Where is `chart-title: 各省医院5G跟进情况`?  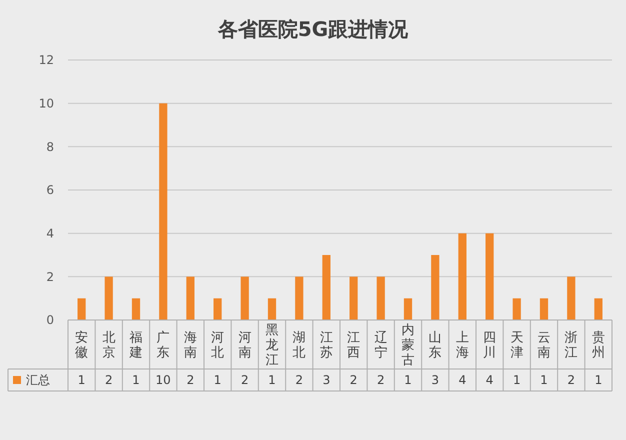 chart-title: 各省医院5G跟进情况 is located at coordinates (313, 29).